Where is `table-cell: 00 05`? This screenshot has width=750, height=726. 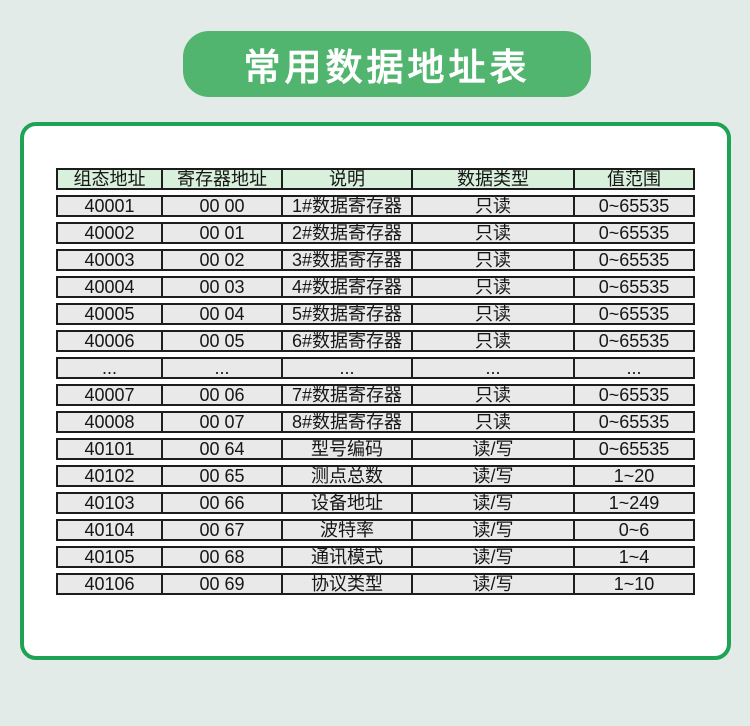 table-cell: 00 05 is located at coordinates (221, 341).